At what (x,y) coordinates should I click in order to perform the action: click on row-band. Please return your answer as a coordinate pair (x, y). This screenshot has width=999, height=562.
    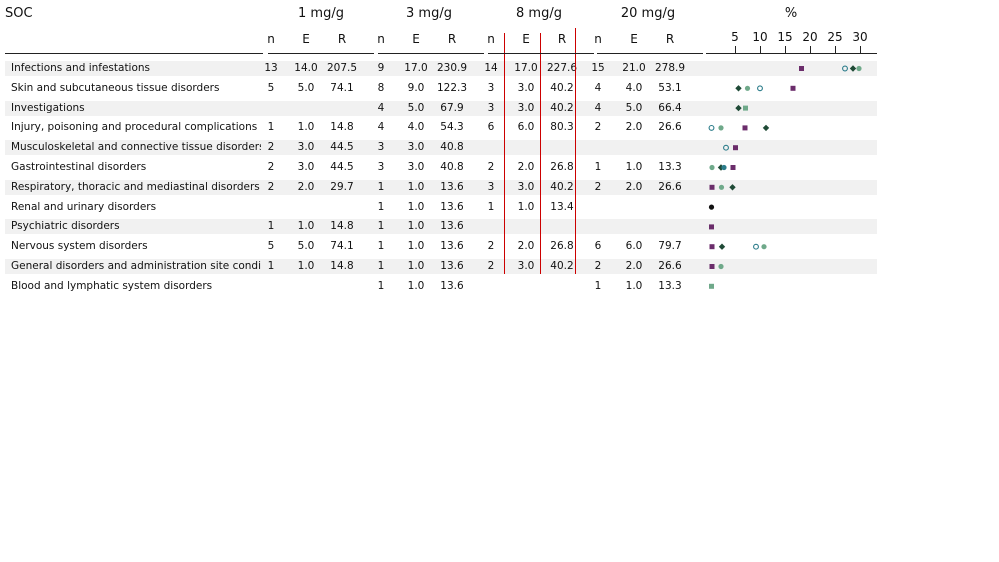
    Looking at the image, I should click on (441, 266).